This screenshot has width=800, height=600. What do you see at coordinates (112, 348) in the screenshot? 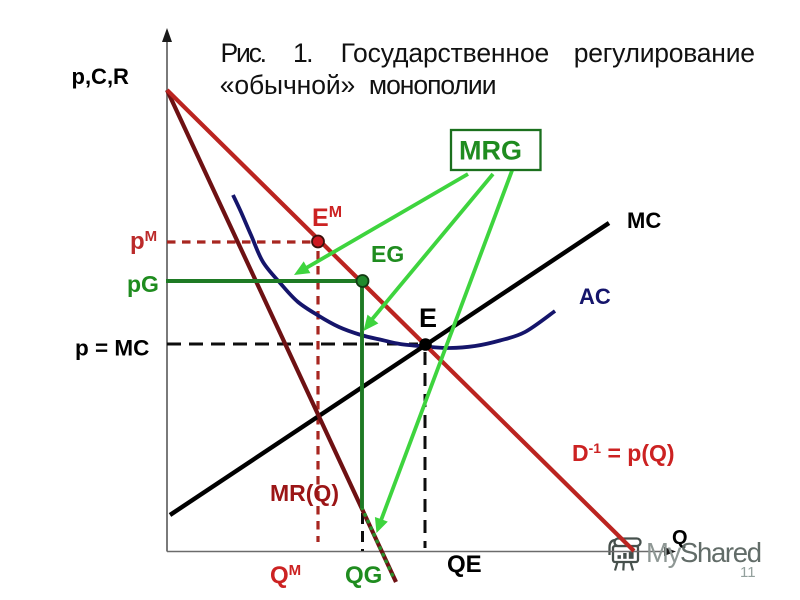
I see `svg-text: p = MC` at bounding box center [112, 348].